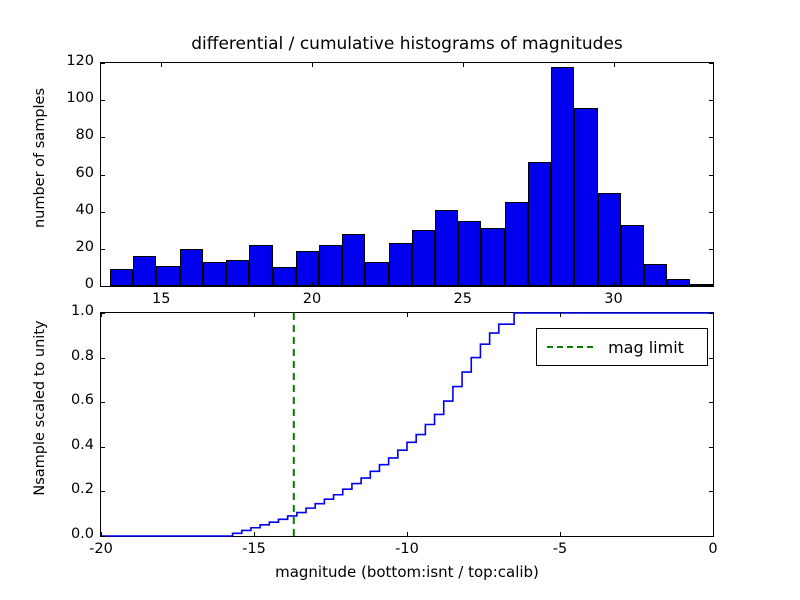 This screenshot has height=600, width=800. What do you see at coordinates (84, 135) in the screenshot?
I see `y-tick-label: 80` at bounding box center [84, 135].